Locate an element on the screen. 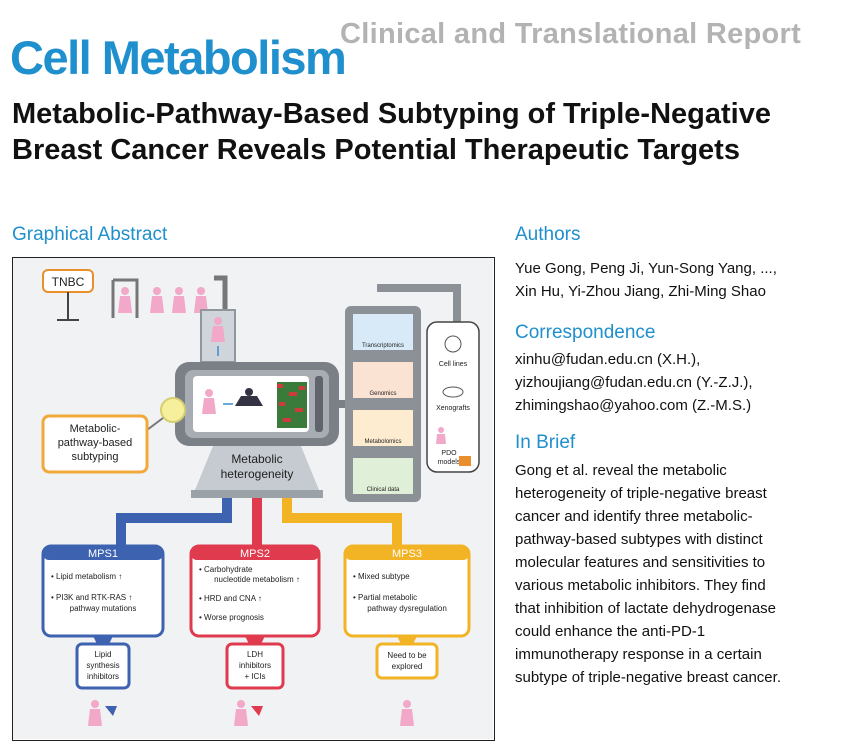 The image size is (844, 753). mps1-feature-2: • PI3K and RTK-RAS ↑ is located at coordinates (91, 597).